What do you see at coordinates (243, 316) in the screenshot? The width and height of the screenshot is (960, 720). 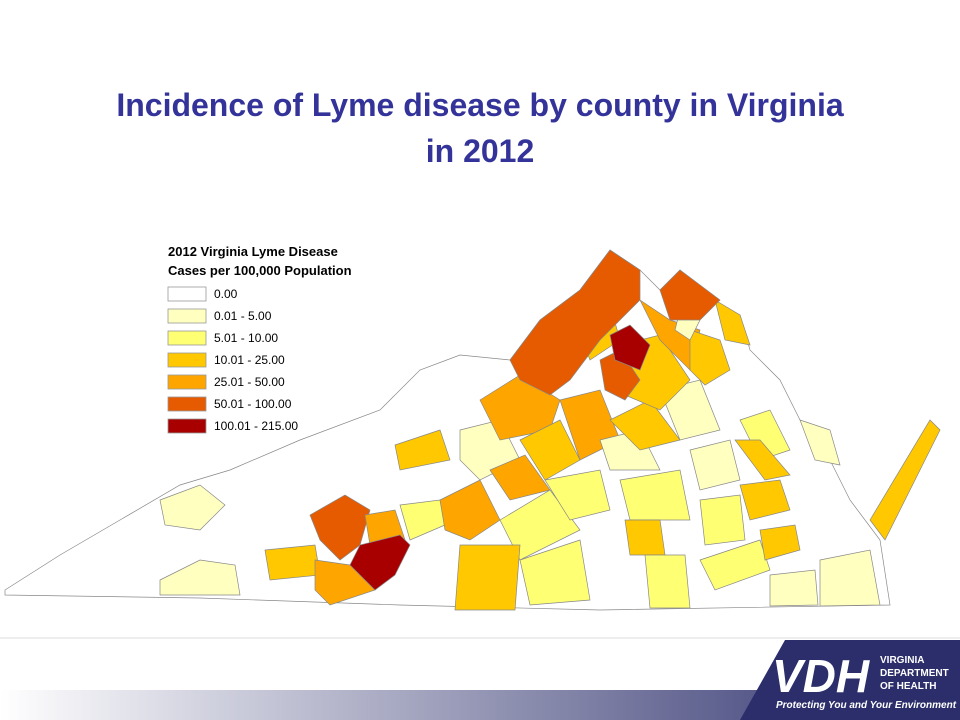 I see `legend-label: 0.01 - 5.00` at bounding box center [243, 316].